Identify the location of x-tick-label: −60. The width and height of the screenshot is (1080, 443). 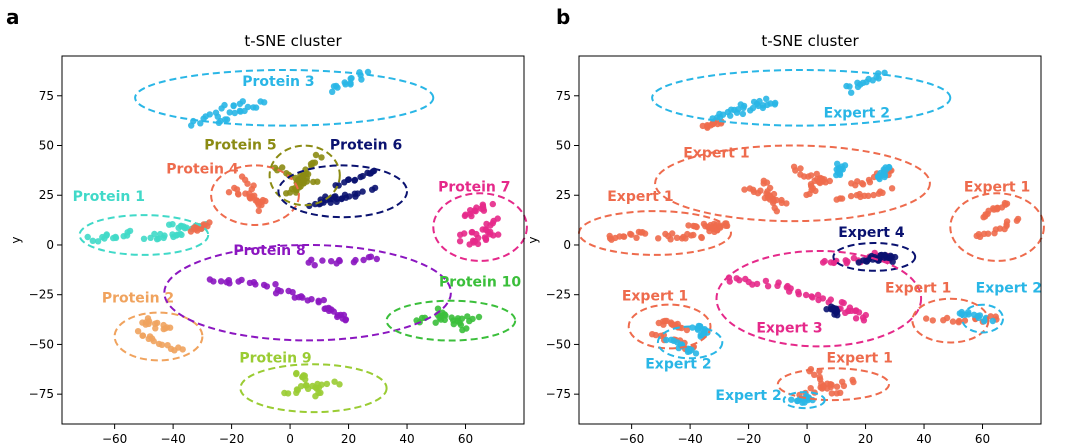
(631, 437).